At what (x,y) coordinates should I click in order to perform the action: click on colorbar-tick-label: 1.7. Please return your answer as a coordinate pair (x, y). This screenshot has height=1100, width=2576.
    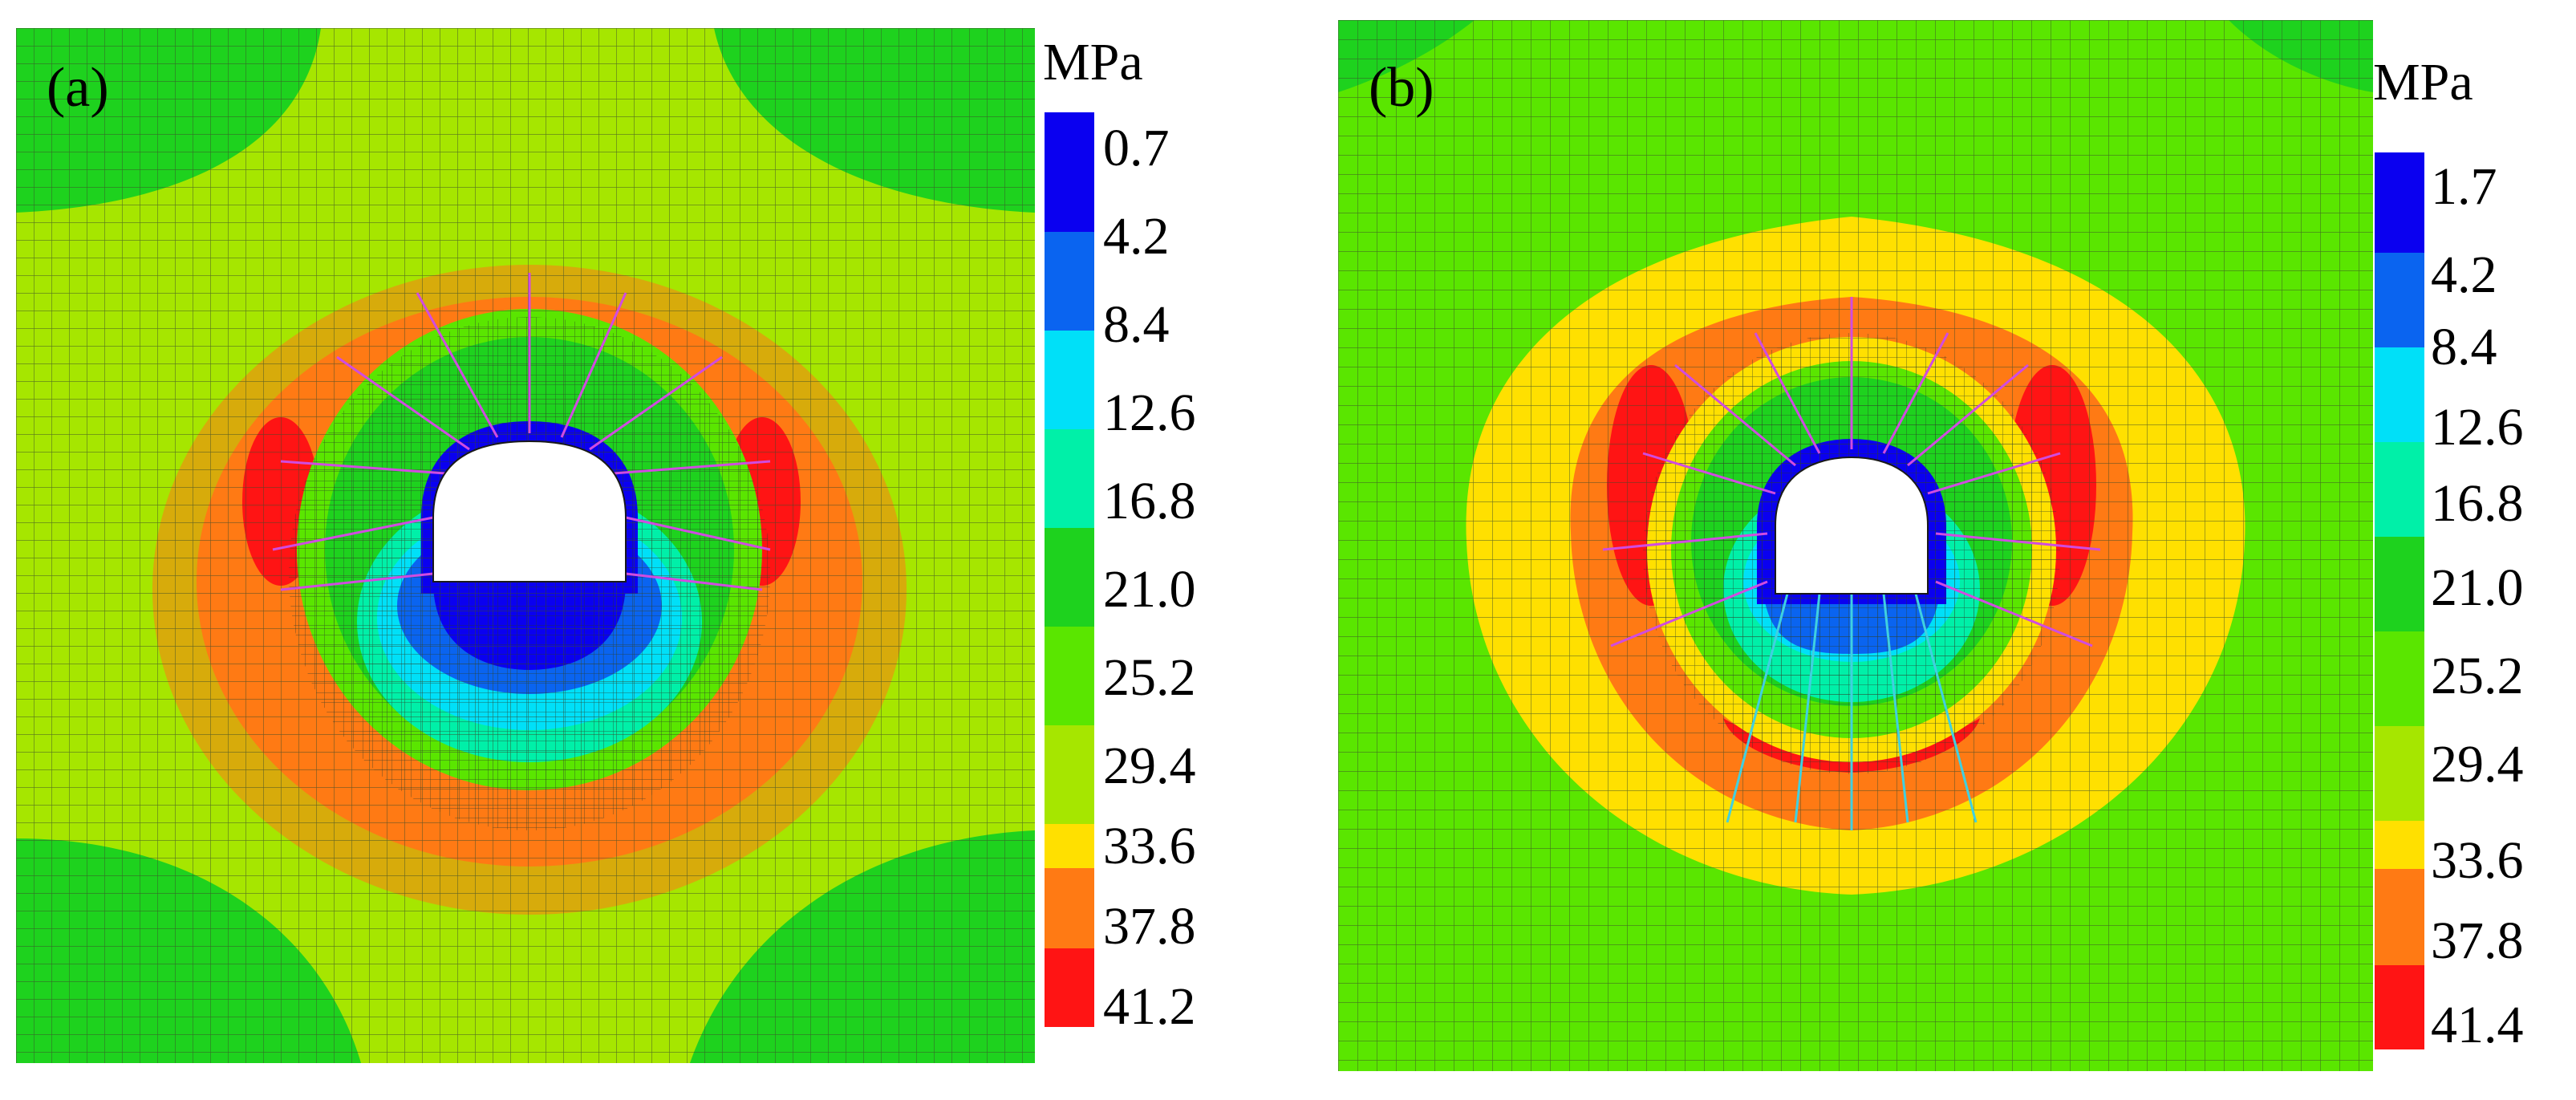
    Looking at the image, I should click on (2464, 186).